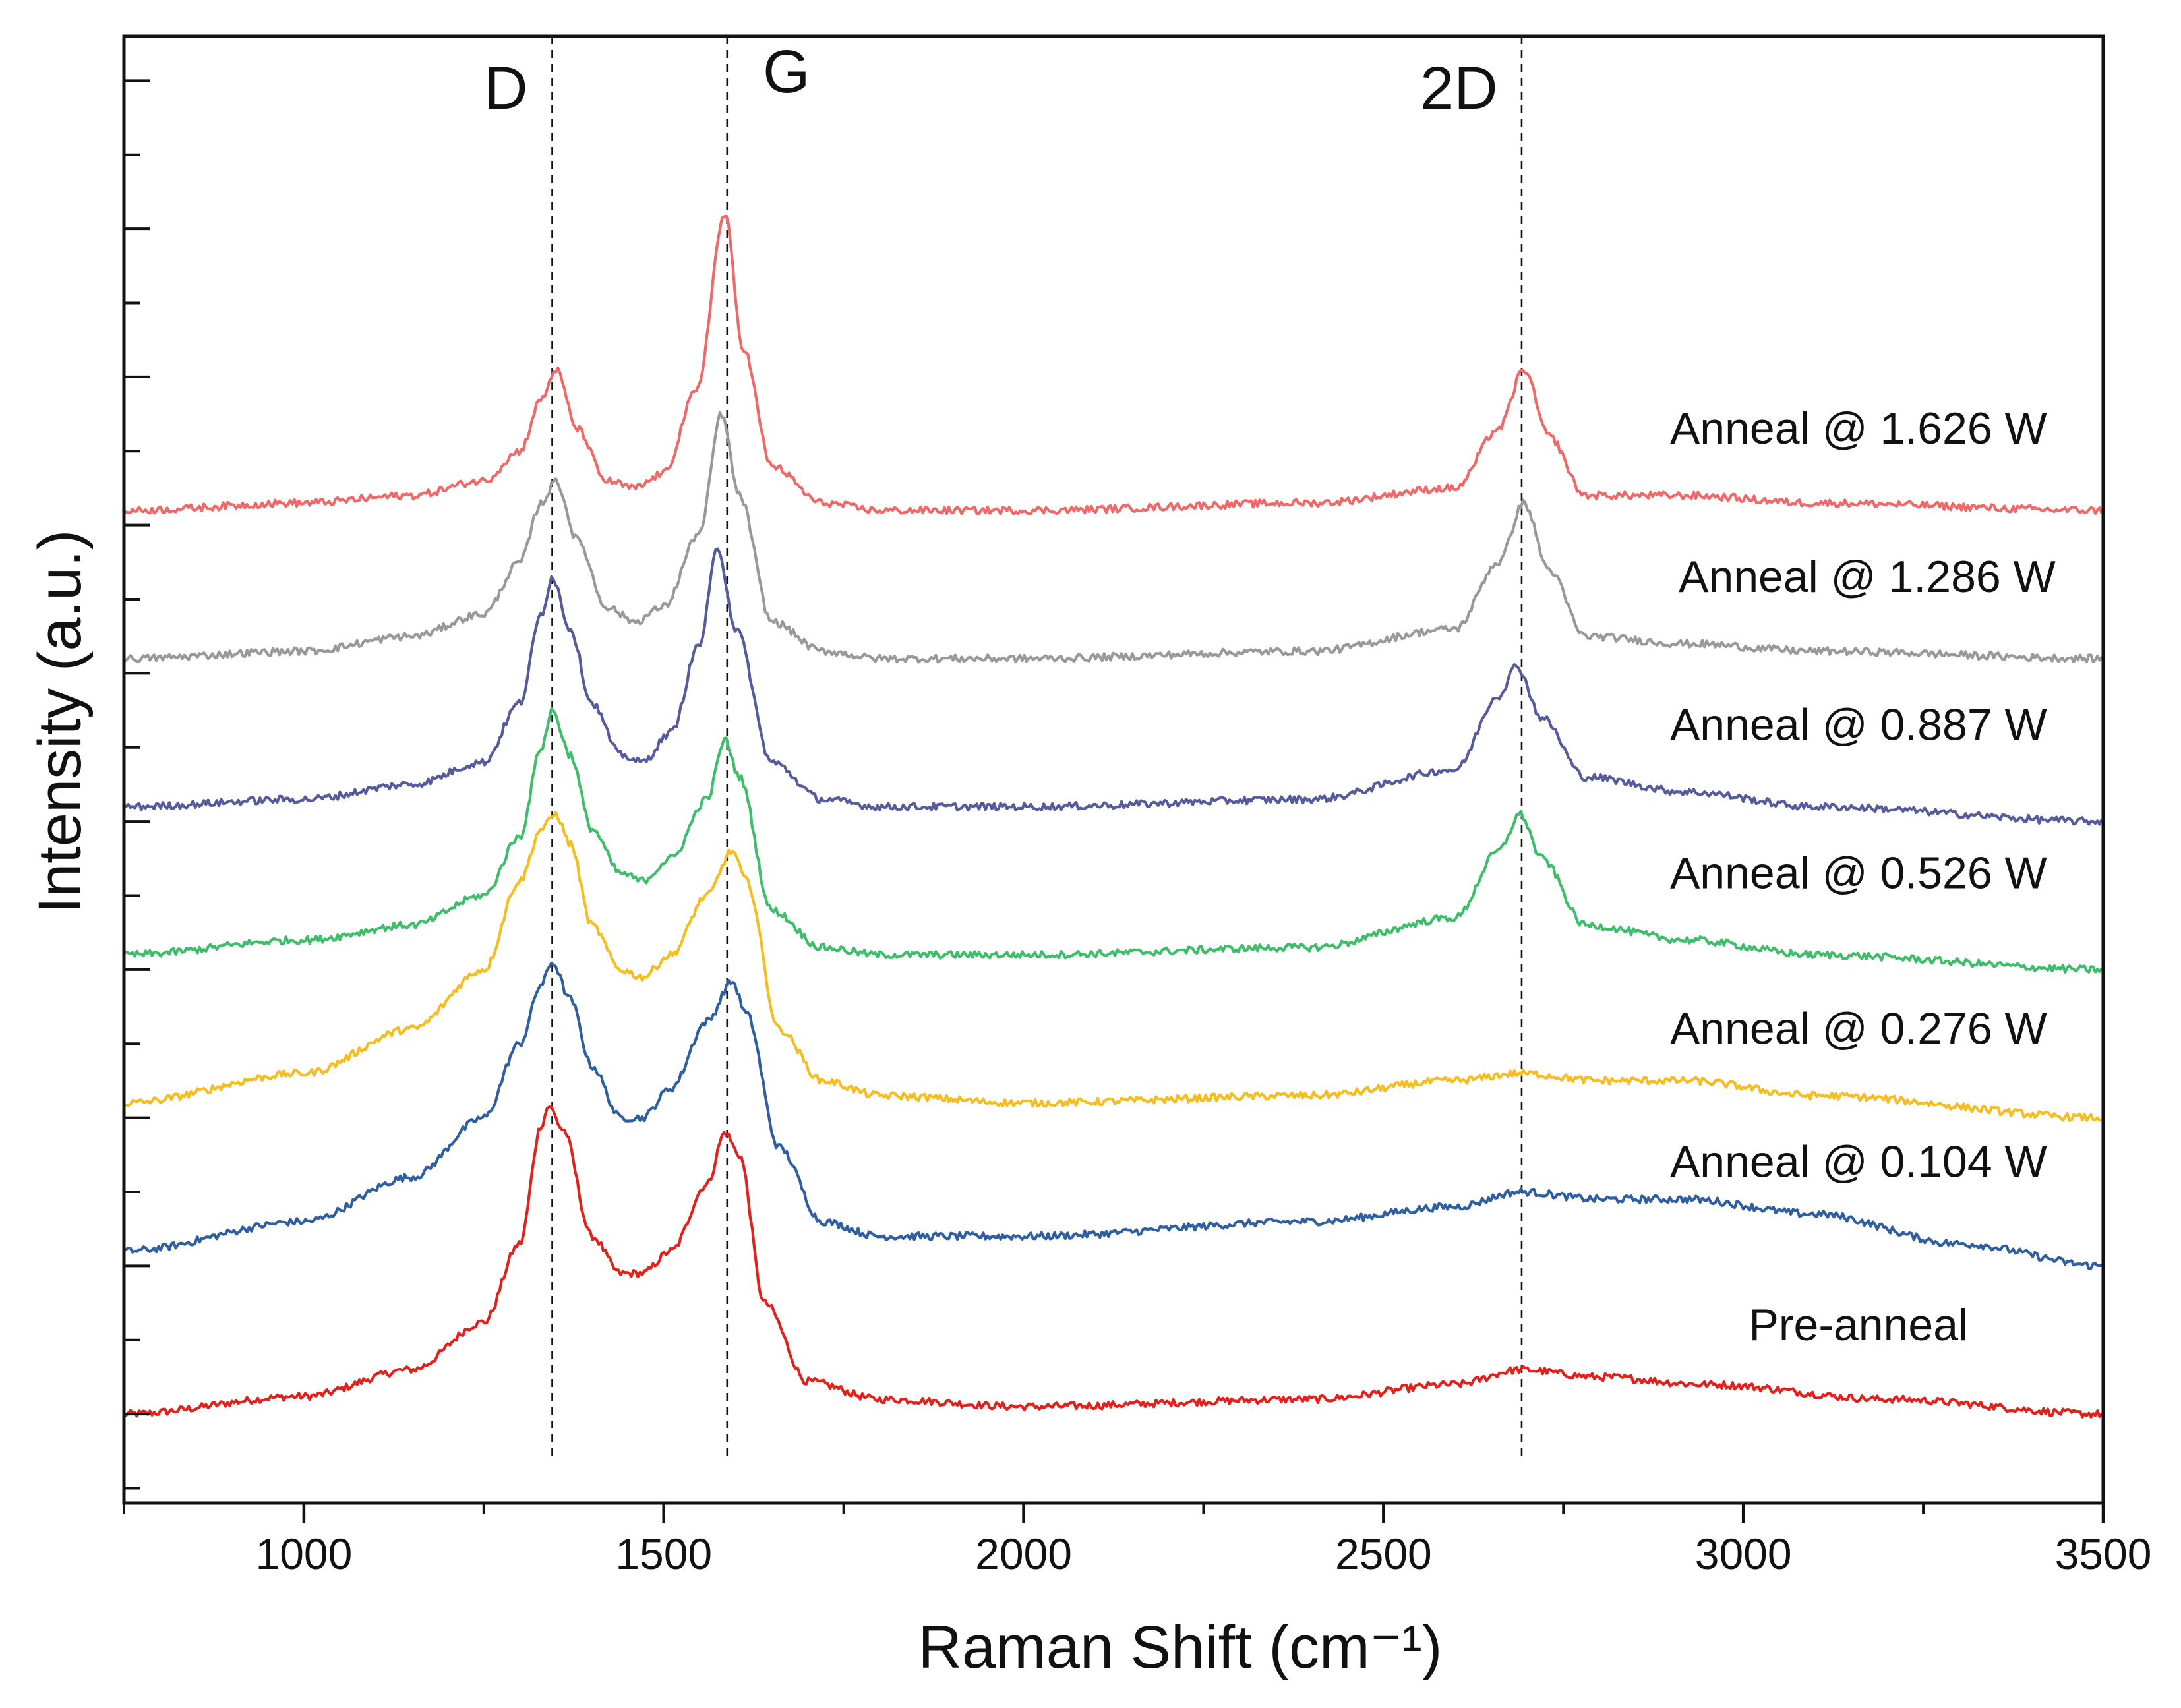 The height and width of the screenshot is (1708, 2181). What do you see at coordinates (1859, 725) in the screenshot?
I see `series-label-4: Anneal @ 0.887 W` at bounding box center [1859, 725].